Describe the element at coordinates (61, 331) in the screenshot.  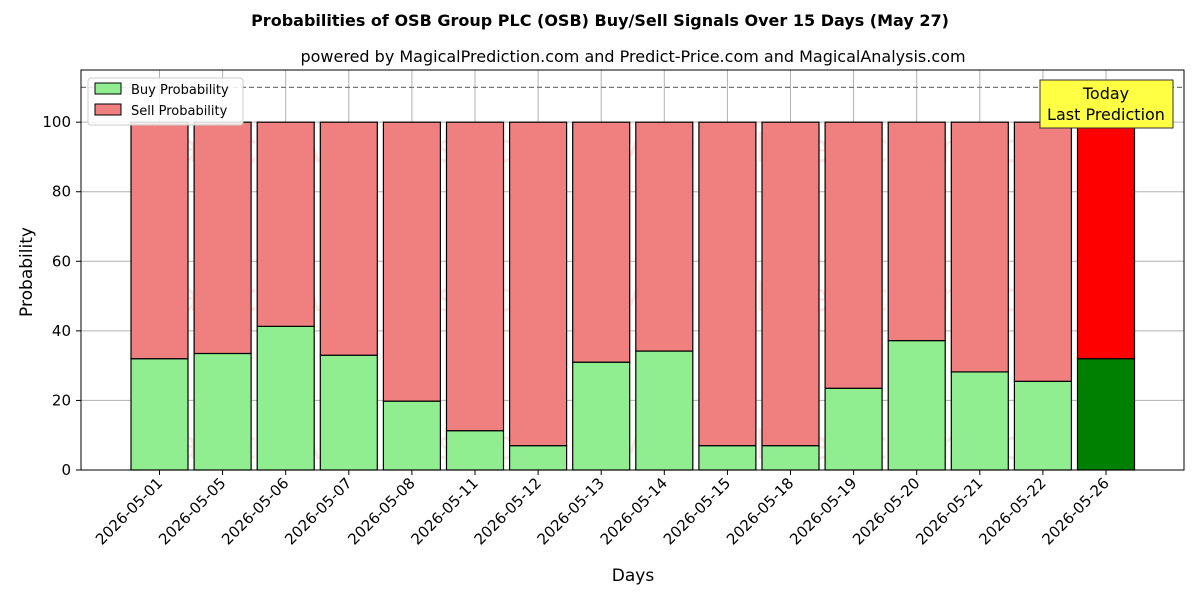
I see `y-tick-label: 40` at that location.